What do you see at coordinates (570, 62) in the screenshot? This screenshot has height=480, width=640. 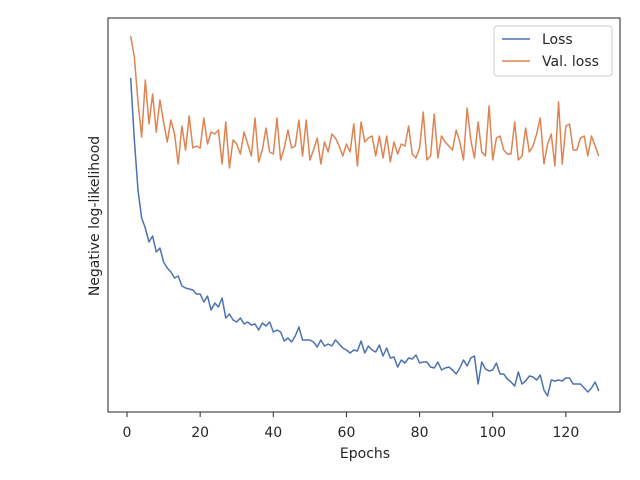 I see `legend-label: Val. loss` at bounding box center [570, 62].